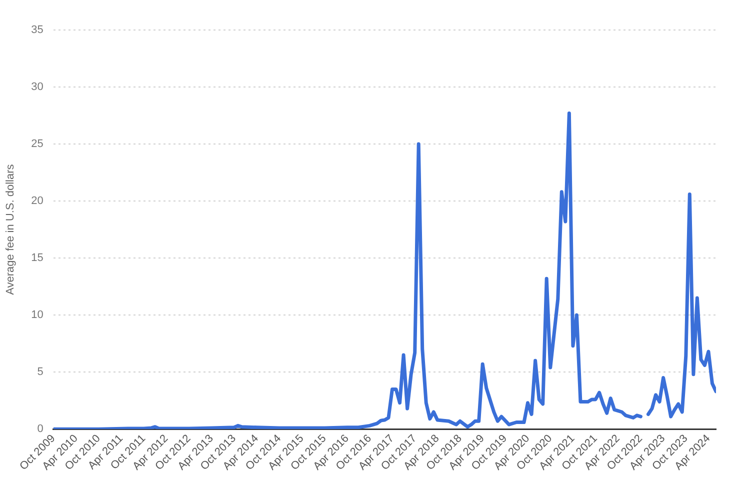 This screenshot has height=480, width=730. I want to click on y-tick-label: 25, so click(37, 144).